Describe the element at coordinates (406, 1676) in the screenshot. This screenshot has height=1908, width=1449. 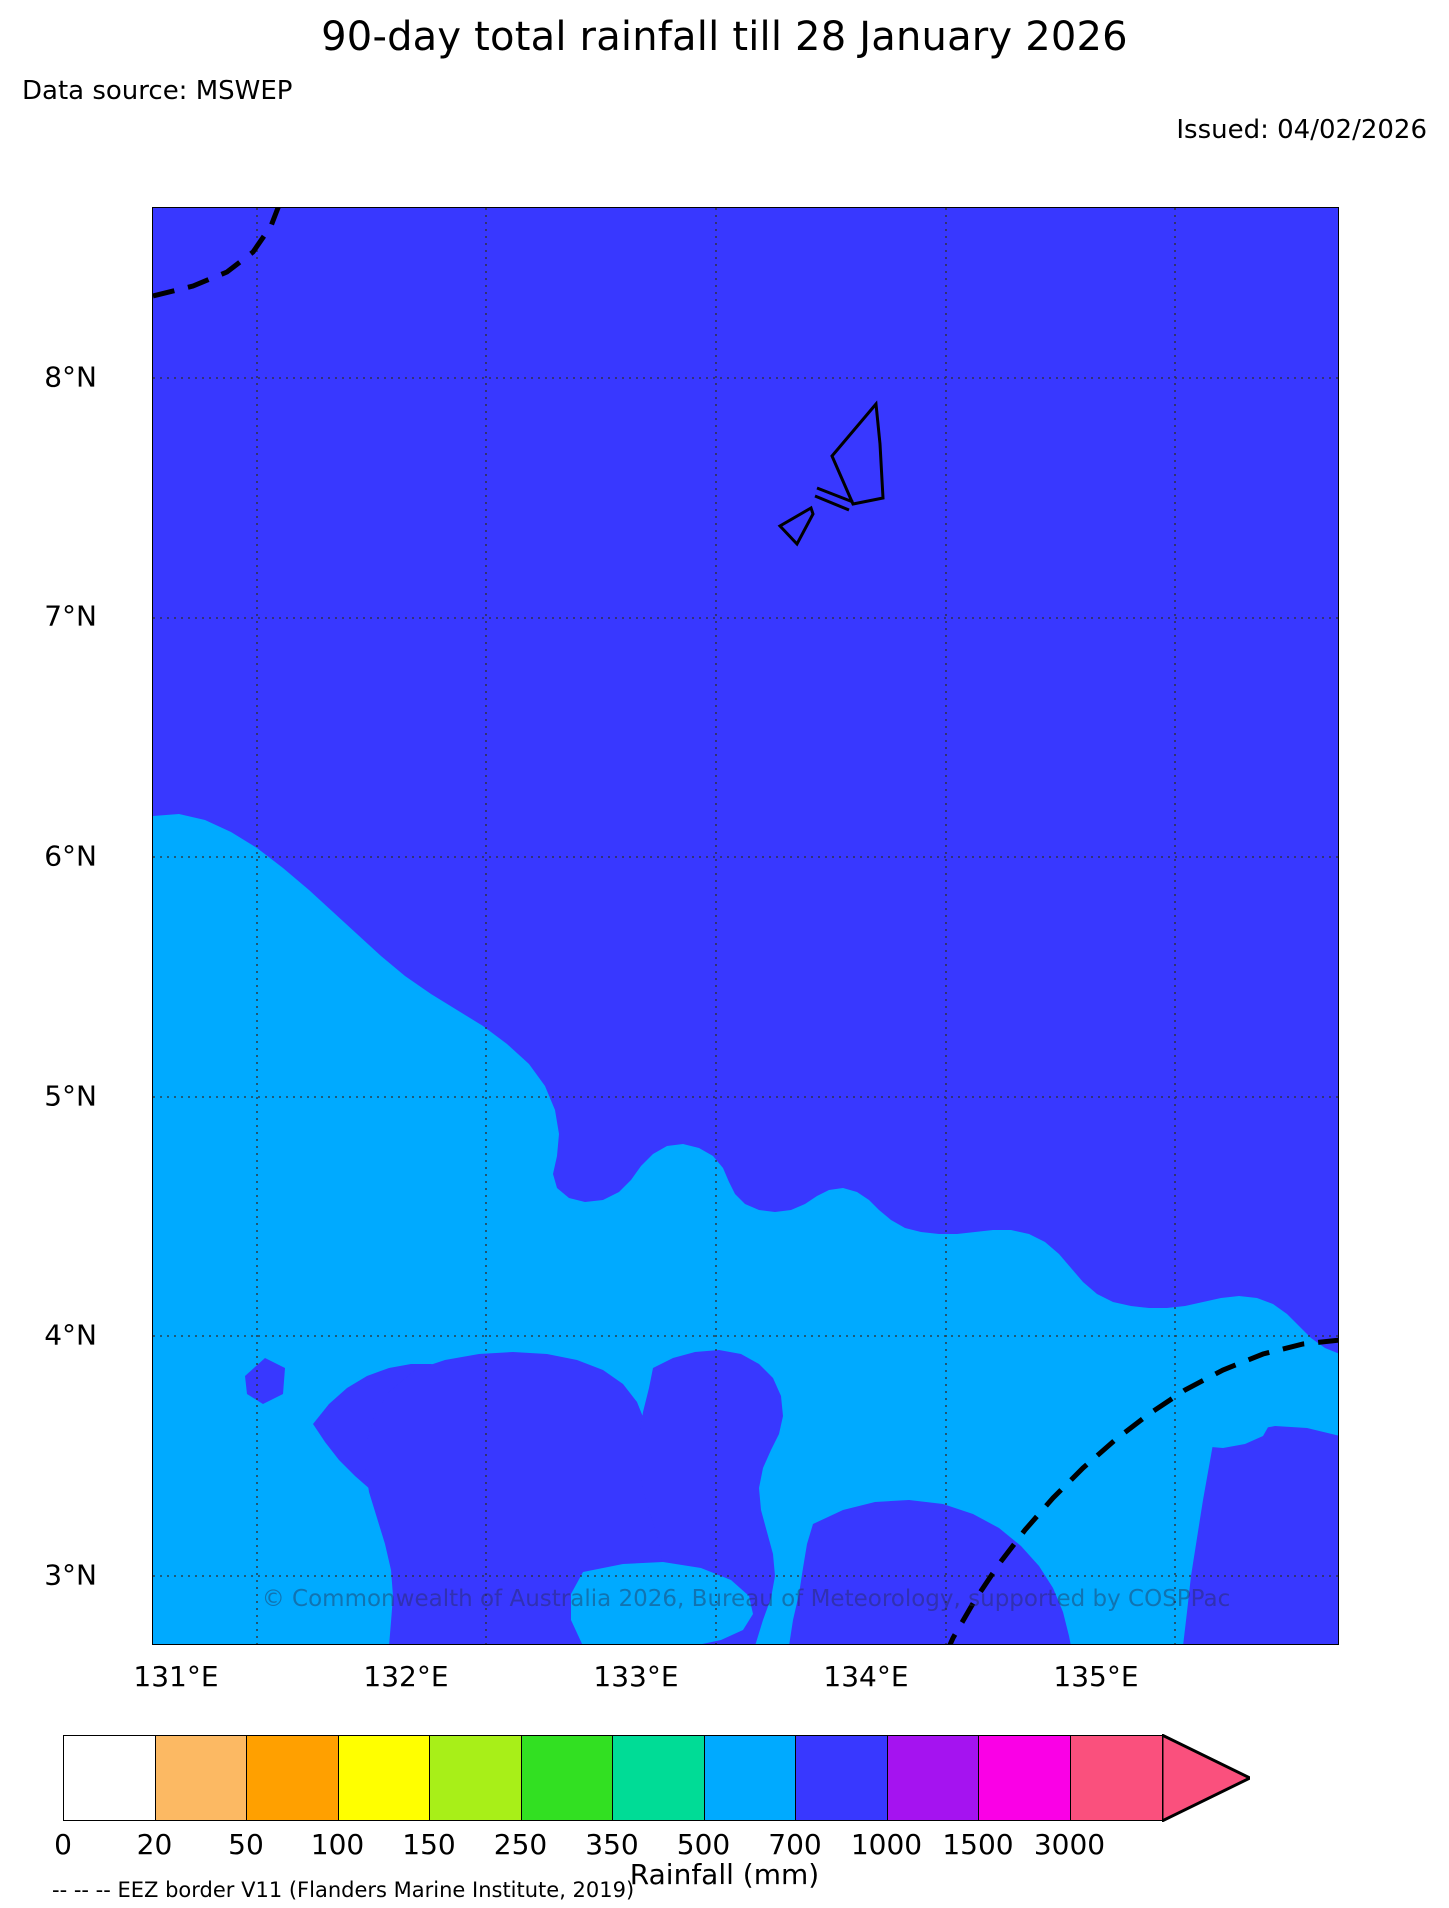
I see `x-tick-132e: 132°E` at that location.